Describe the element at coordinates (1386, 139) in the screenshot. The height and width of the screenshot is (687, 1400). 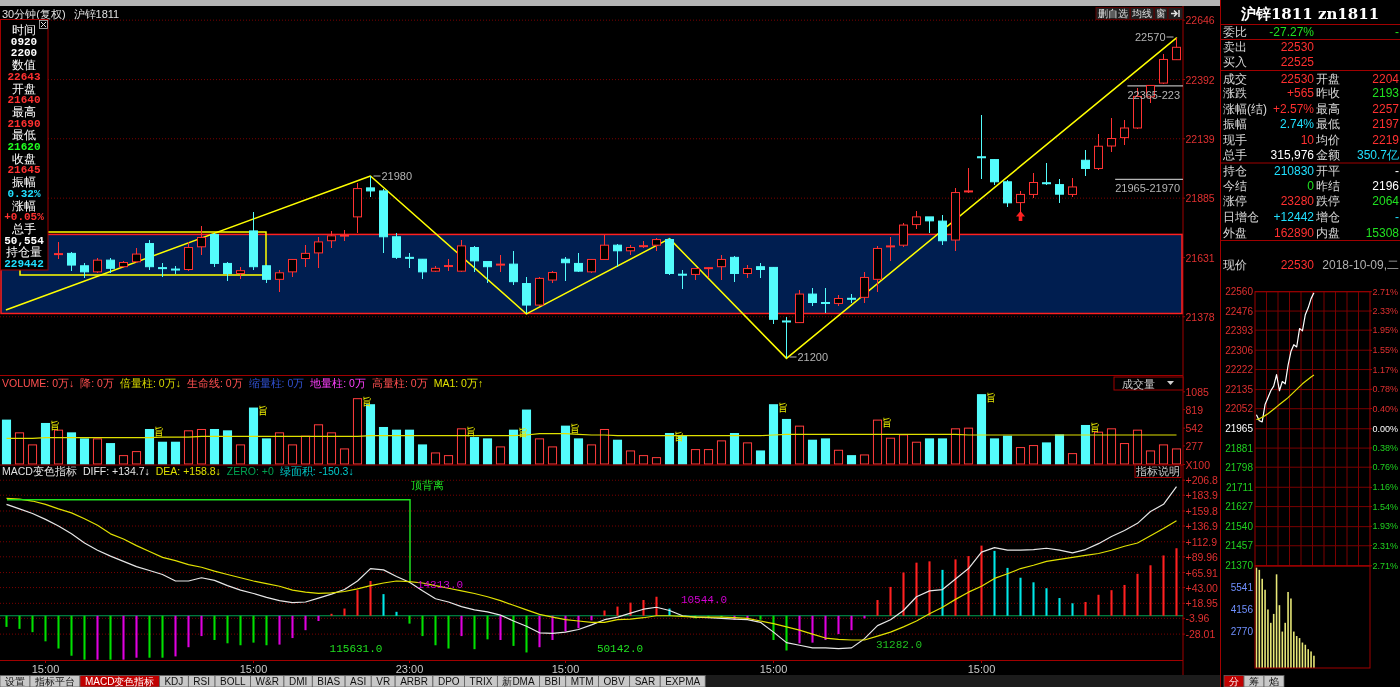
I see `text: 2219` at that location.